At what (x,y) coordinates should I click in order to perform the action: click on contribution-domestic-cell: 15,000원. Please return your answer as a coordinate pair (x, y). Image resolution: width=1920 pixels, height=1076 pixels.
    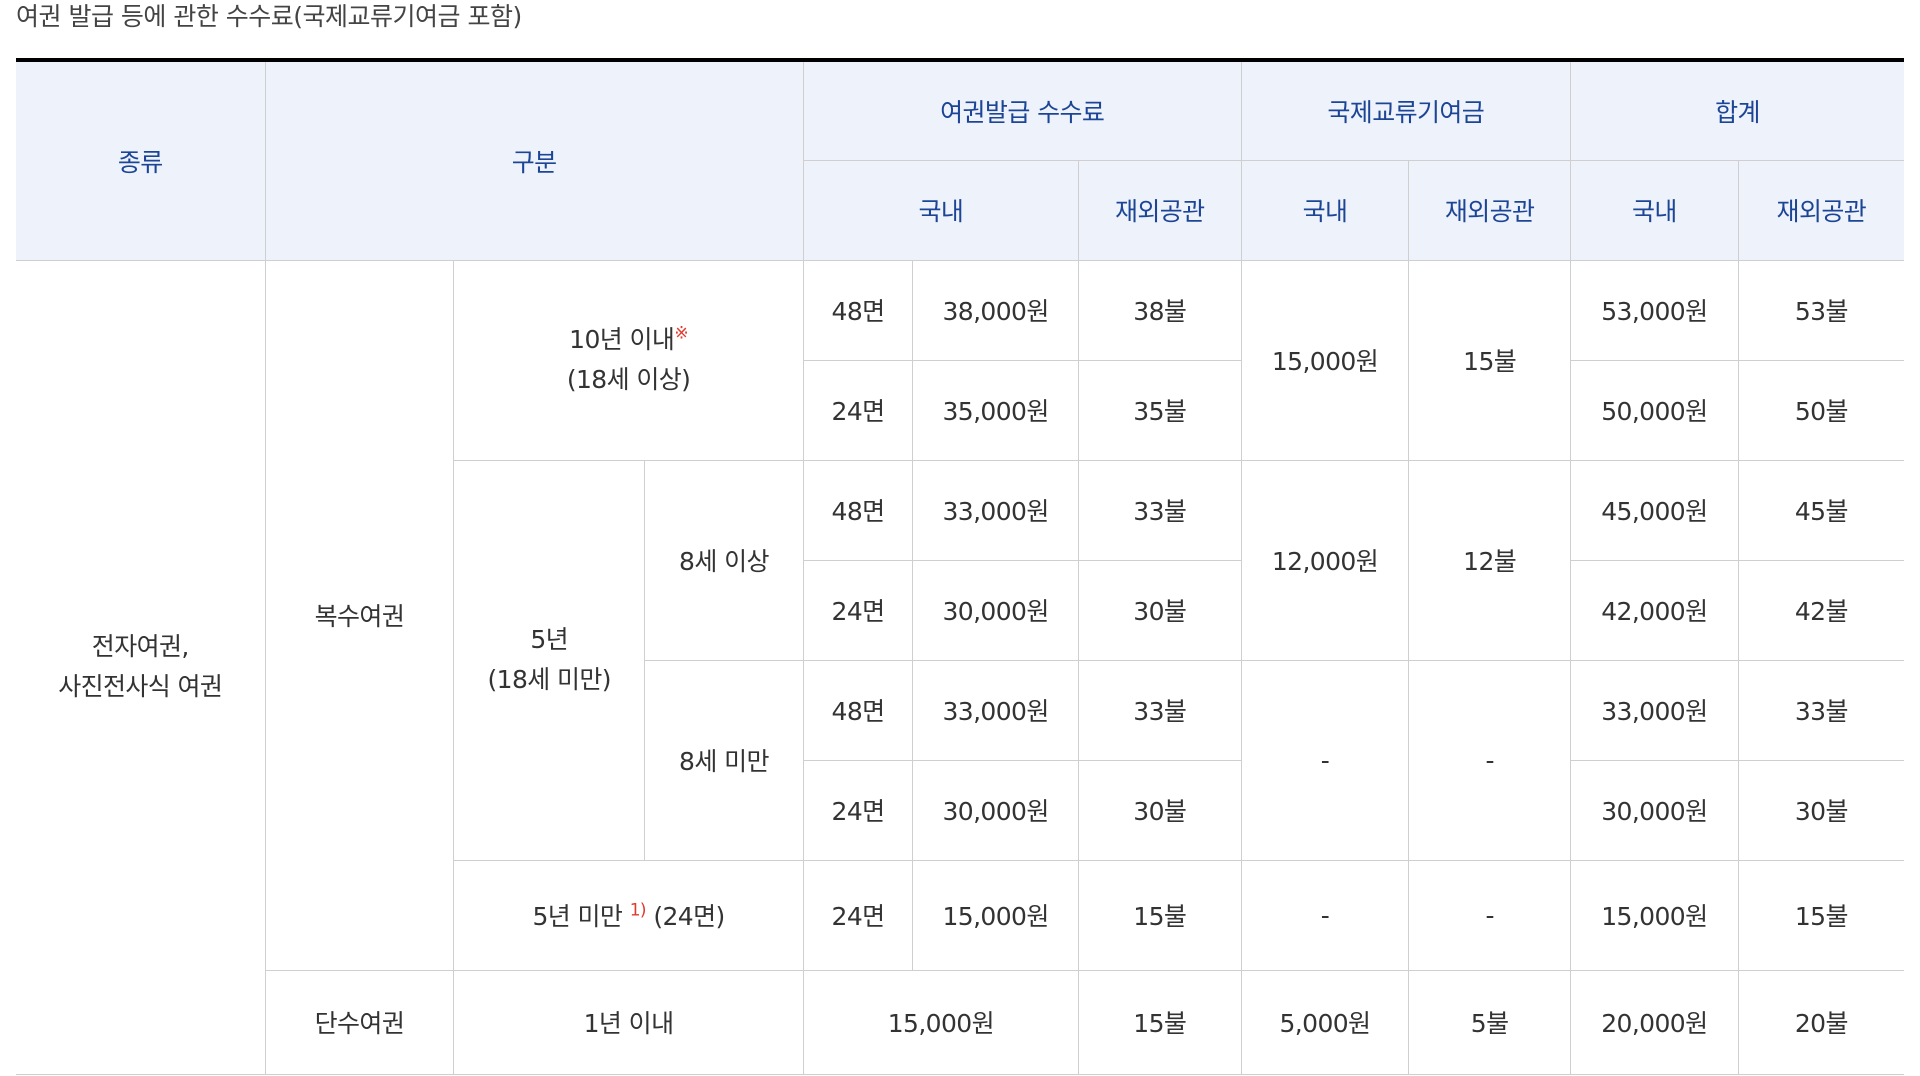
    Looking at the image, I should click on (1325, 360).